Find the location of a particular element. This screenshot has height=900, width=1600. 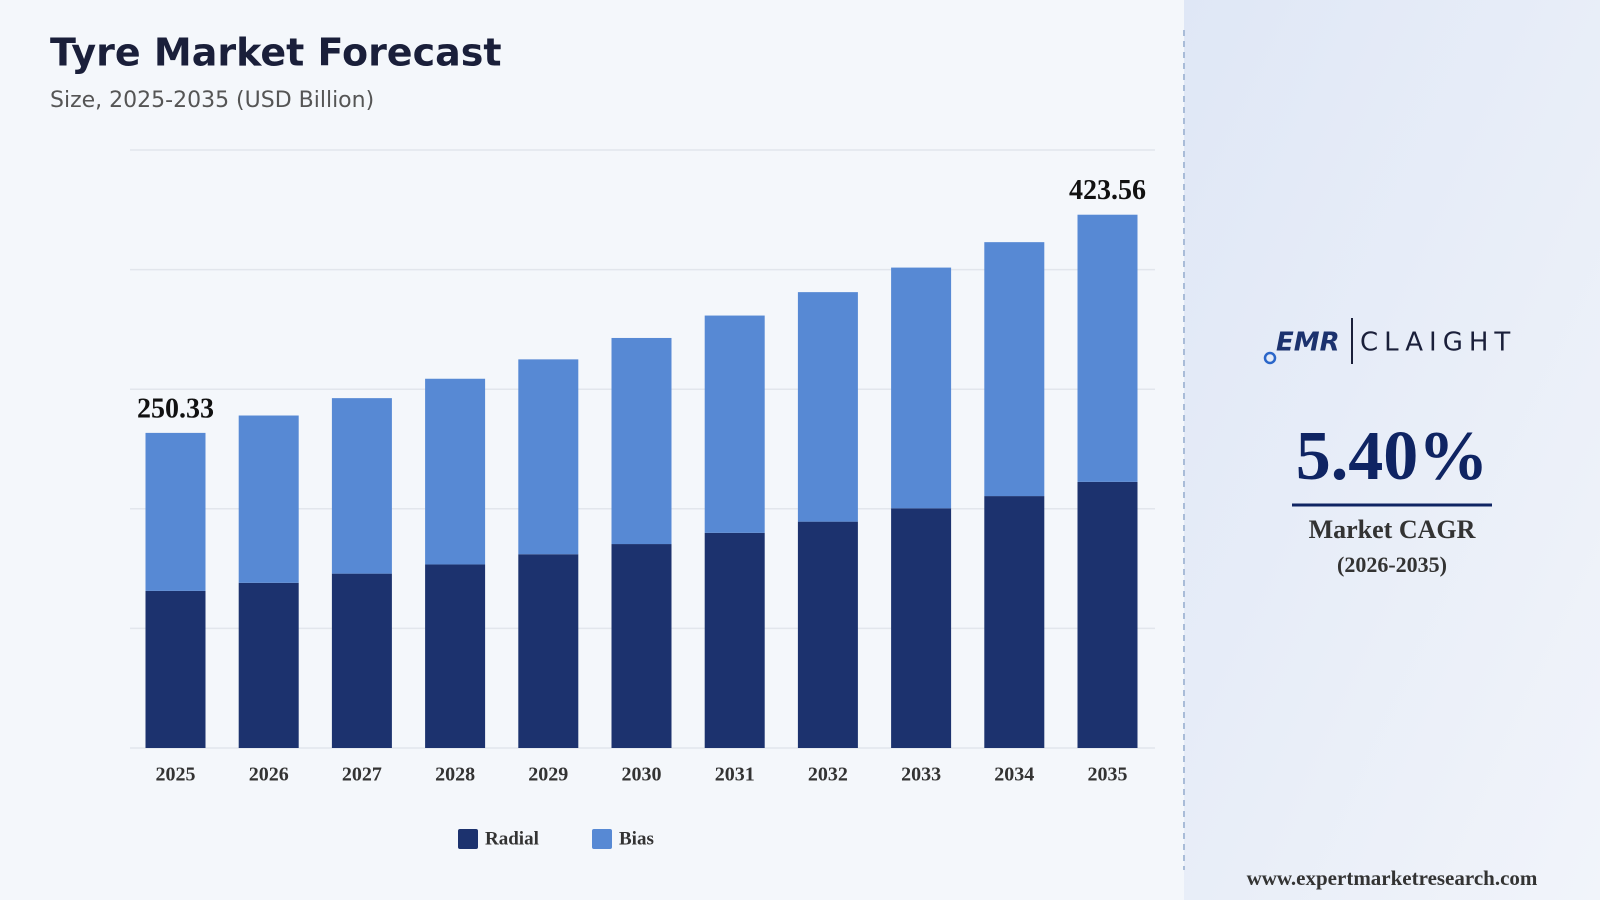

legend-label: Bias is located at coordinates (636, 838).